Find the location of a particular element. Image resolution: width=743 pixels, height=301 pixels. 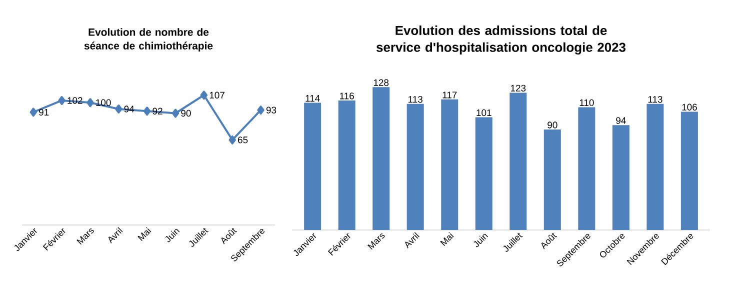

data-label: 65 is located at coordinates (243, 140).